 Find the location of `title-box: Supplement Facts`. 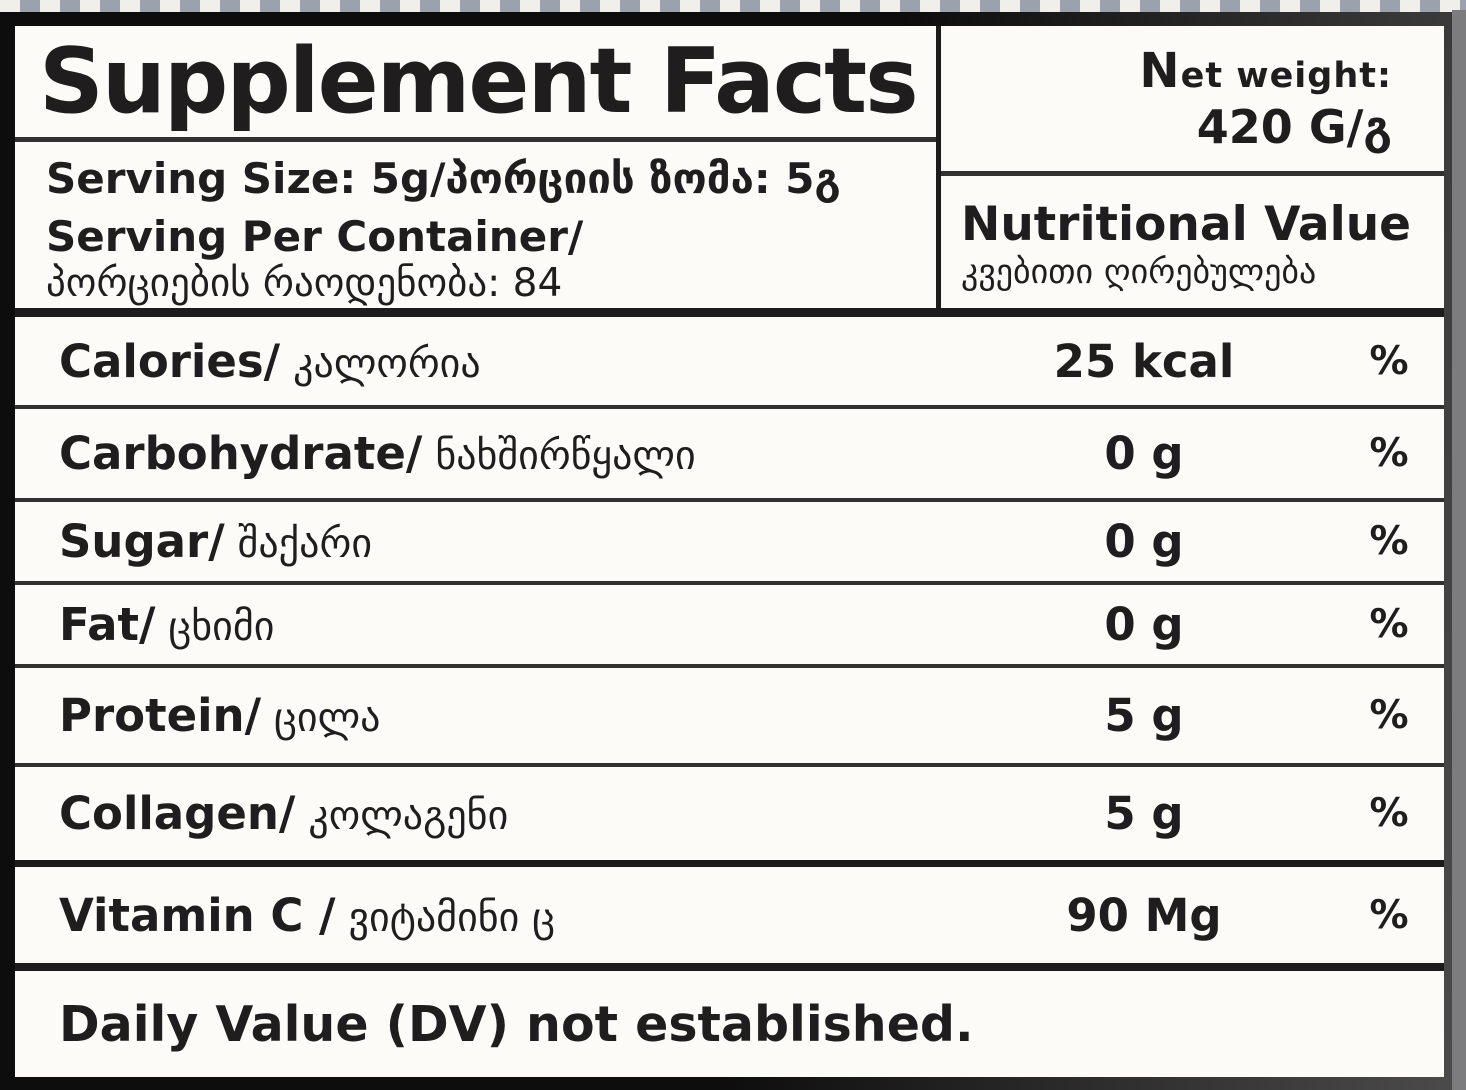

title-box: Supplement Facts is located at coordinates (475, 84).